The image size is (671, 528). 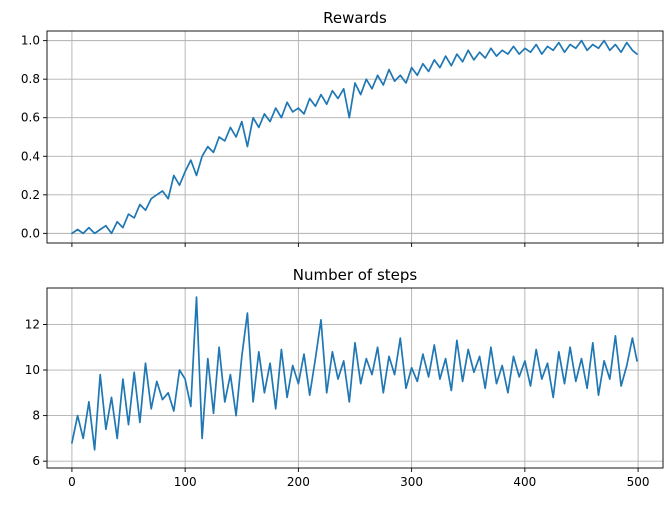 What do you see at coordinates (36, 461) in the screenshot?
I see `y-tick-label: 6` at bounding box center [36, 461].